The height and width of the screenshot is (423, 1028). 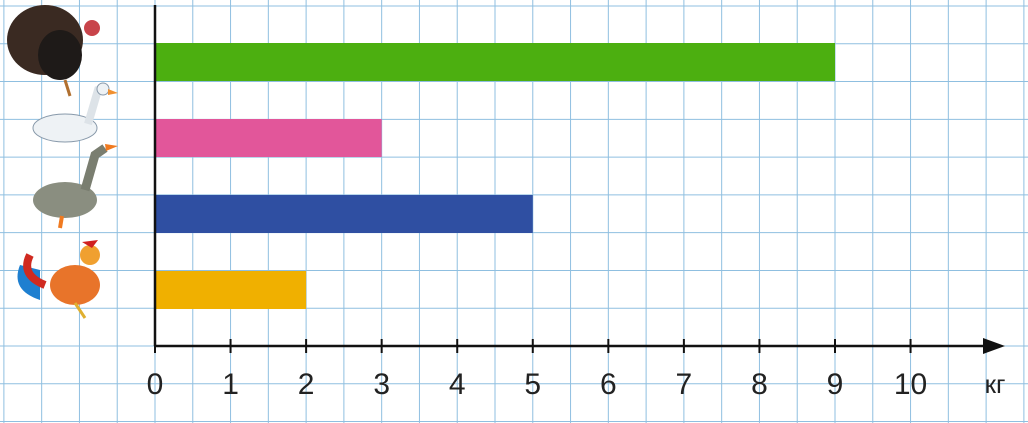 What do you see at coordinates (835, 384) in the screenshot?
I see `x-tick-label: 9` at bounding box center [835, 384].